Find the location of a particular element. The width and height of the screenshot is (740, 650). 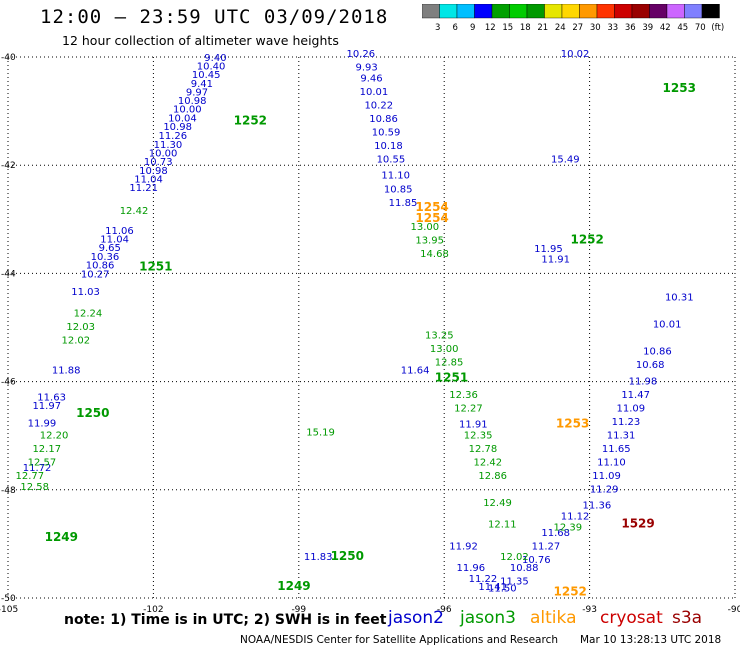

swh-value-label: 11.96 is located at coordinates (471, 568).